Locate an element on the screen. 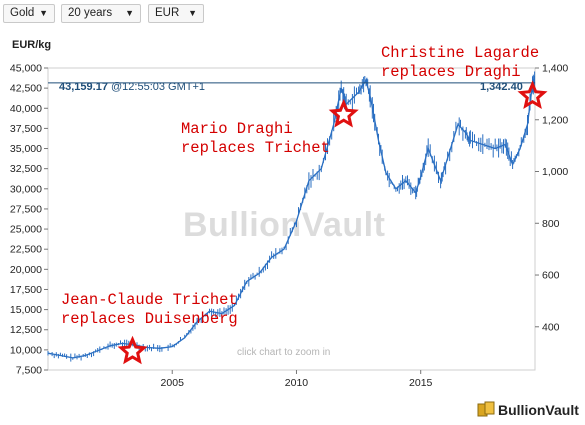 The width and height of the screenshot is (585, 425). y-tick-label-left: 30,000 is located at coordinates (26, 189).